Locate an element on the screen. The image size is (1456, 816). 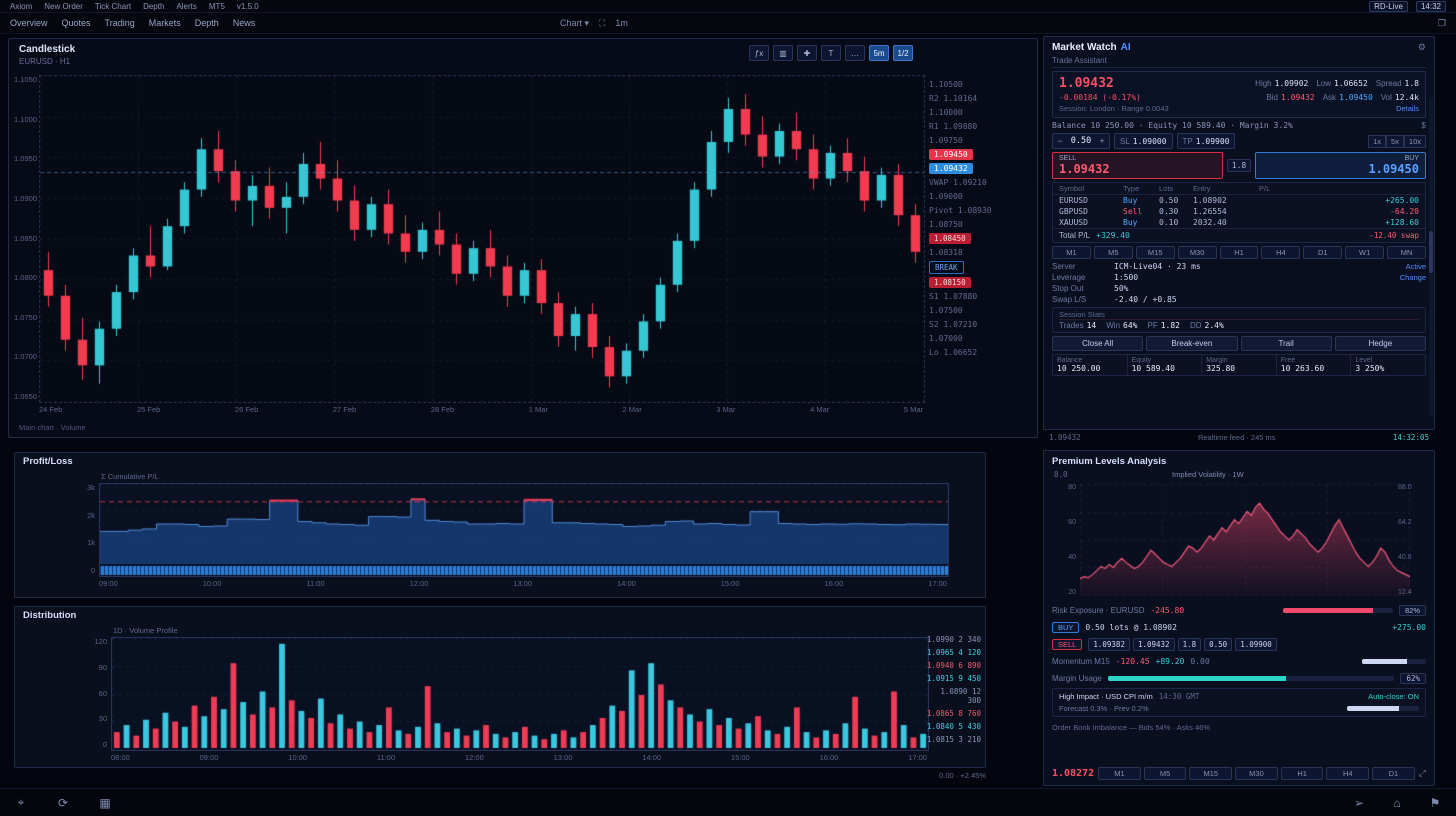
sell-button: SELL 1.09432 is located at coordinates (1137, 165).